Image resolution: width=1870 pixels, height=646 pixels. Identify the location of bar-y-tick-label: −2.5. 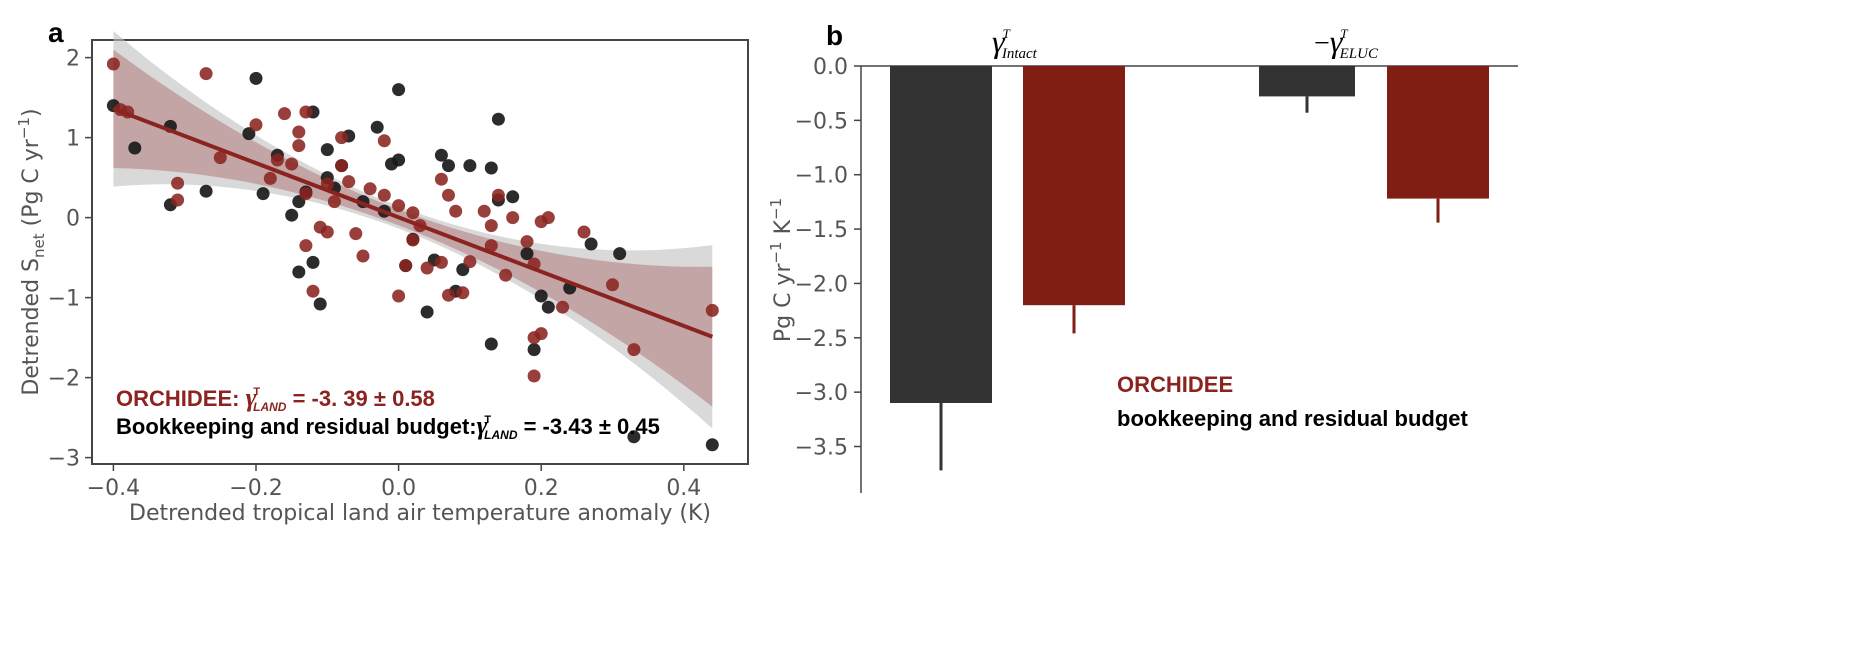
(821, 339).